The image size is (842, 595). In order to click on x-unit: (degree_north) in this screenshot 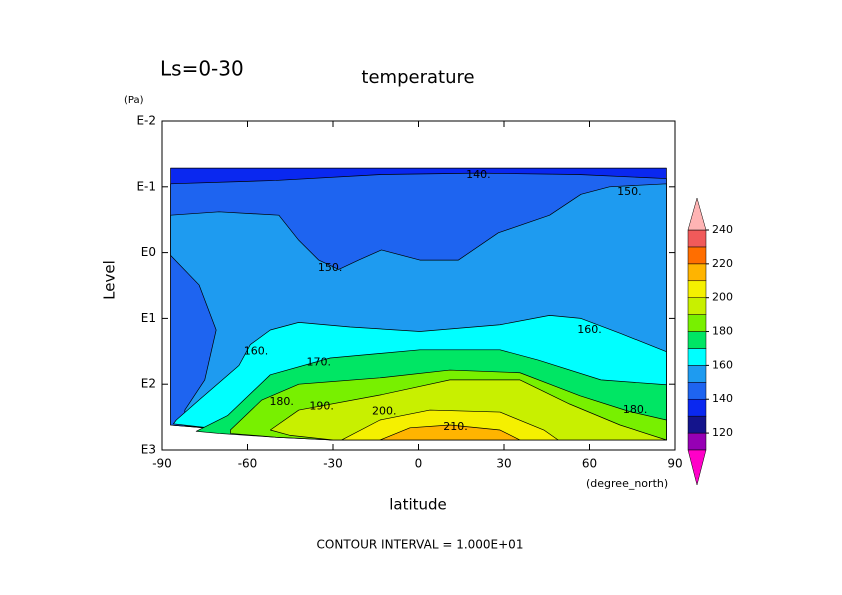, I will do `click(627, 483)`.